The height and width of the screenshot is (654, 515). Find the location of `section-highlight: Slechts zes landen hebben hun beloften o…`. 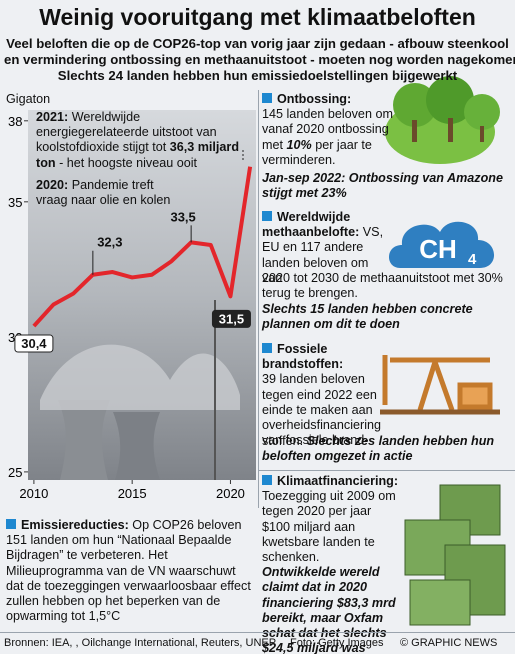

section-highlight: Slechts zes landen hebben hun beloften o… is located at coordinates (378, 449).